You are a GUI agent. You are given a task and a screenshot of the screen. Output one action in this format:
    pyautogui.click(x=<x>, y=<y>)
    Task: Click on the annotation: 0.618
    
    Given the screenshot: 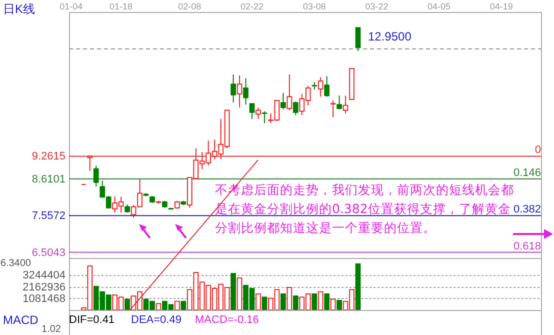 What is the action you would take?
    pyautogui.click(x=527, y=246)
    